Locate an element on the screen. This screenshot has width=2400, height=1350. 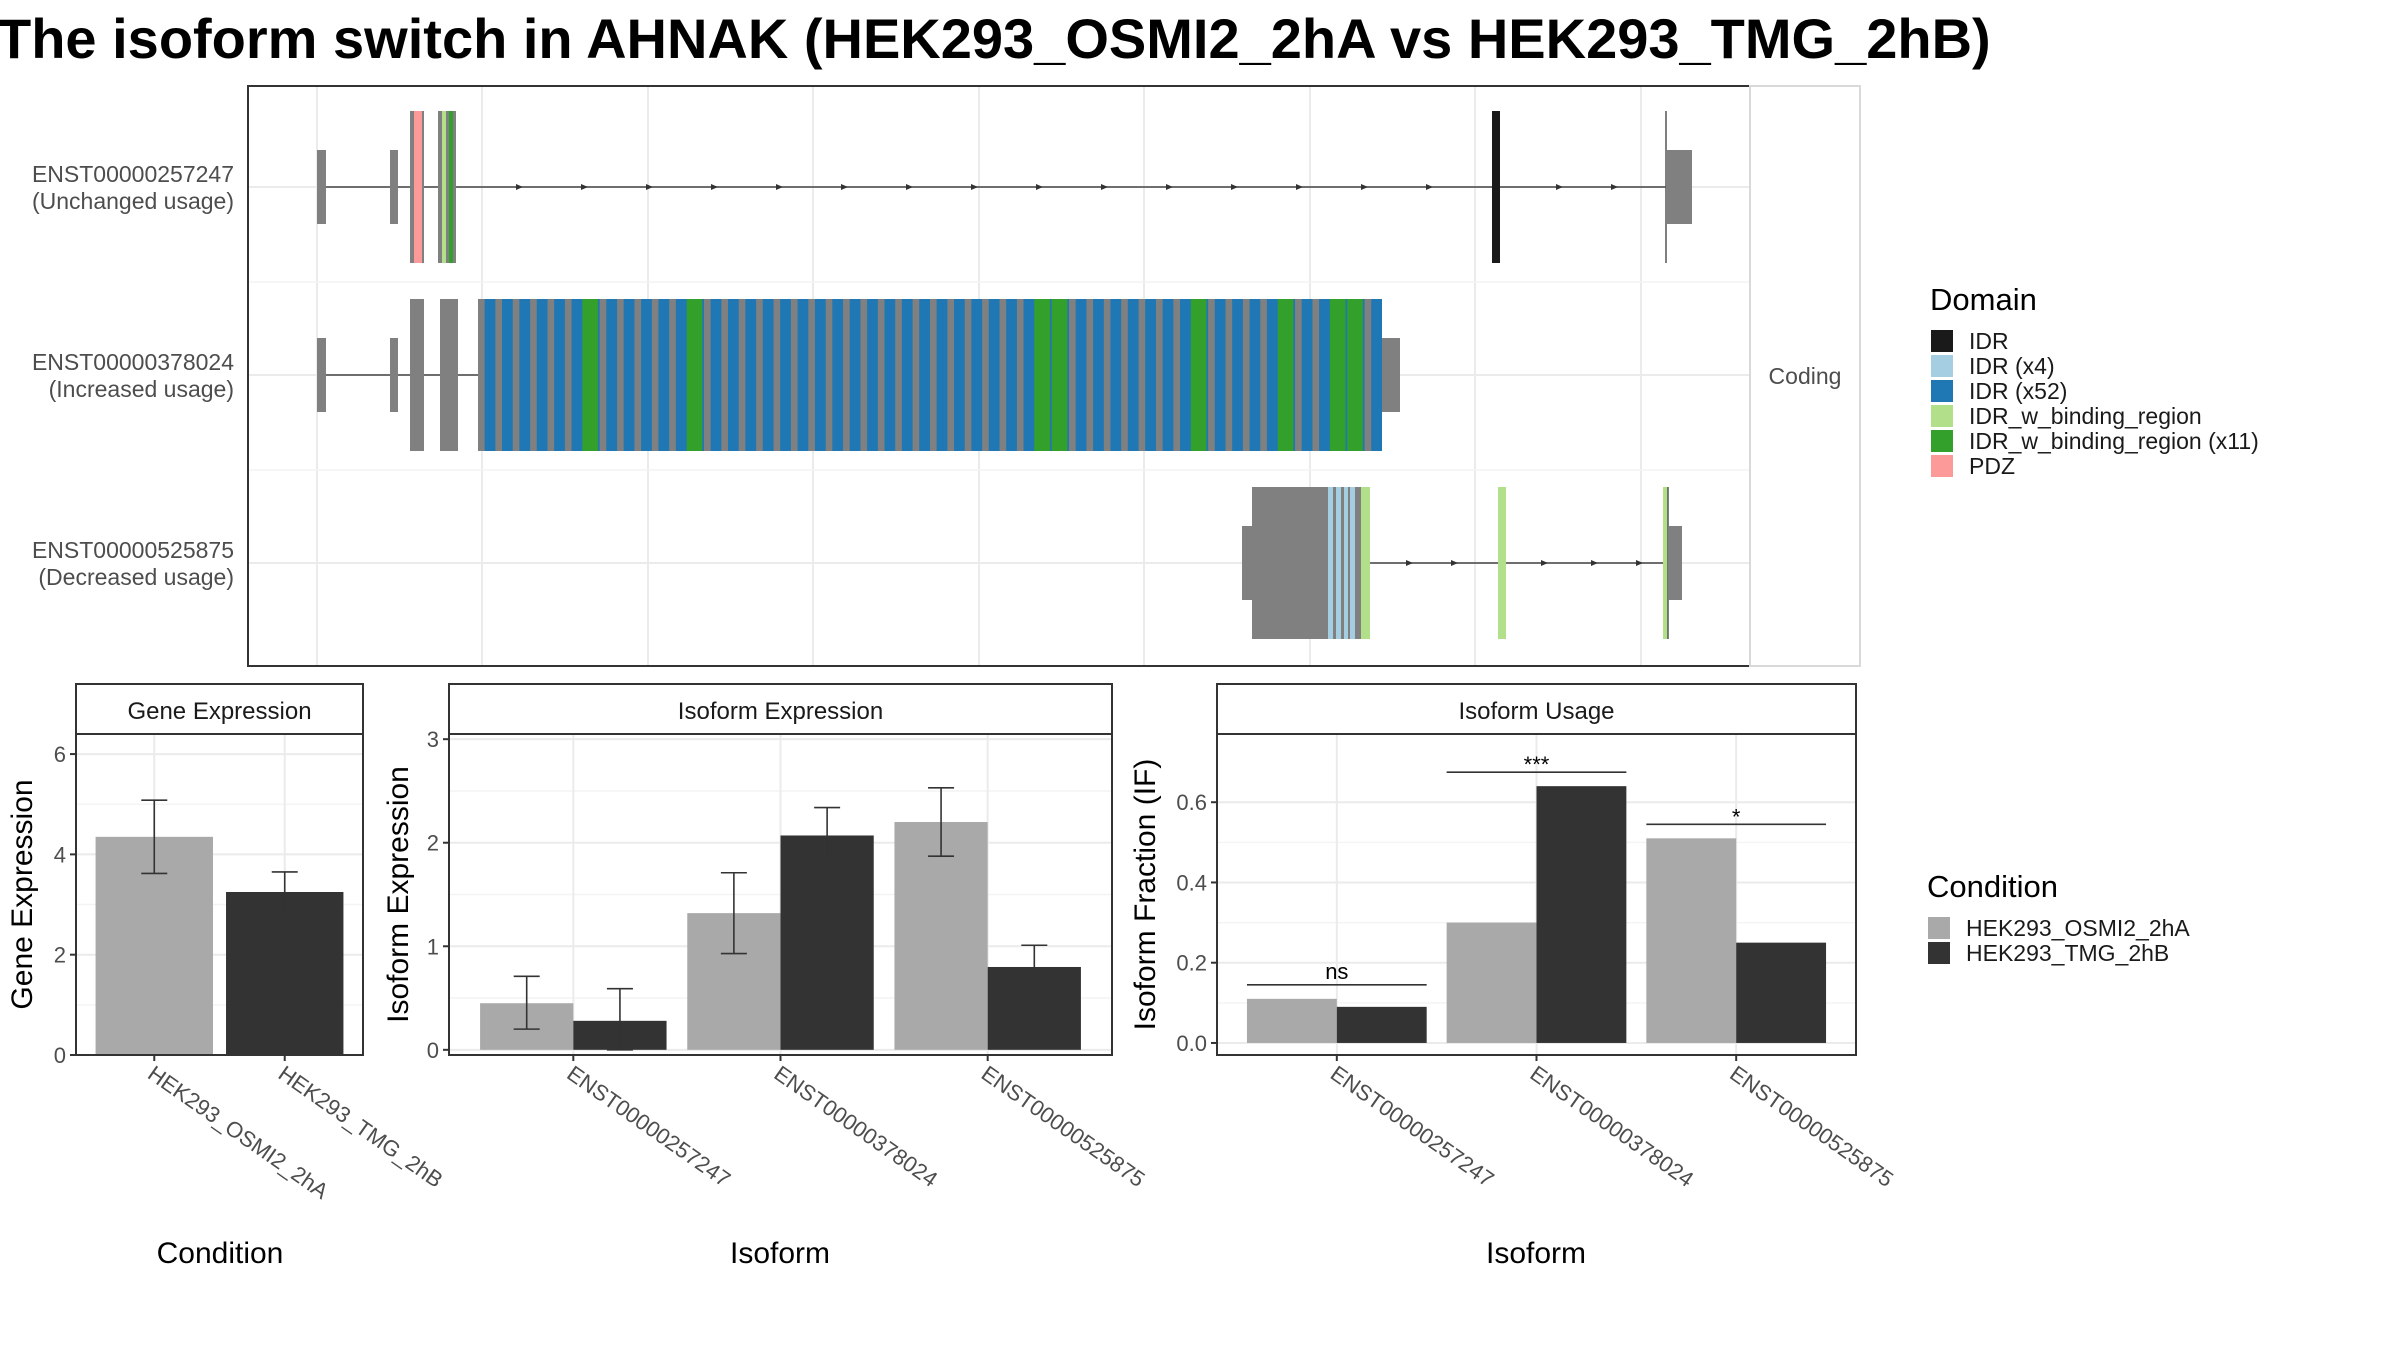
legend-label: IDR is located at coordinates (1989, 341).